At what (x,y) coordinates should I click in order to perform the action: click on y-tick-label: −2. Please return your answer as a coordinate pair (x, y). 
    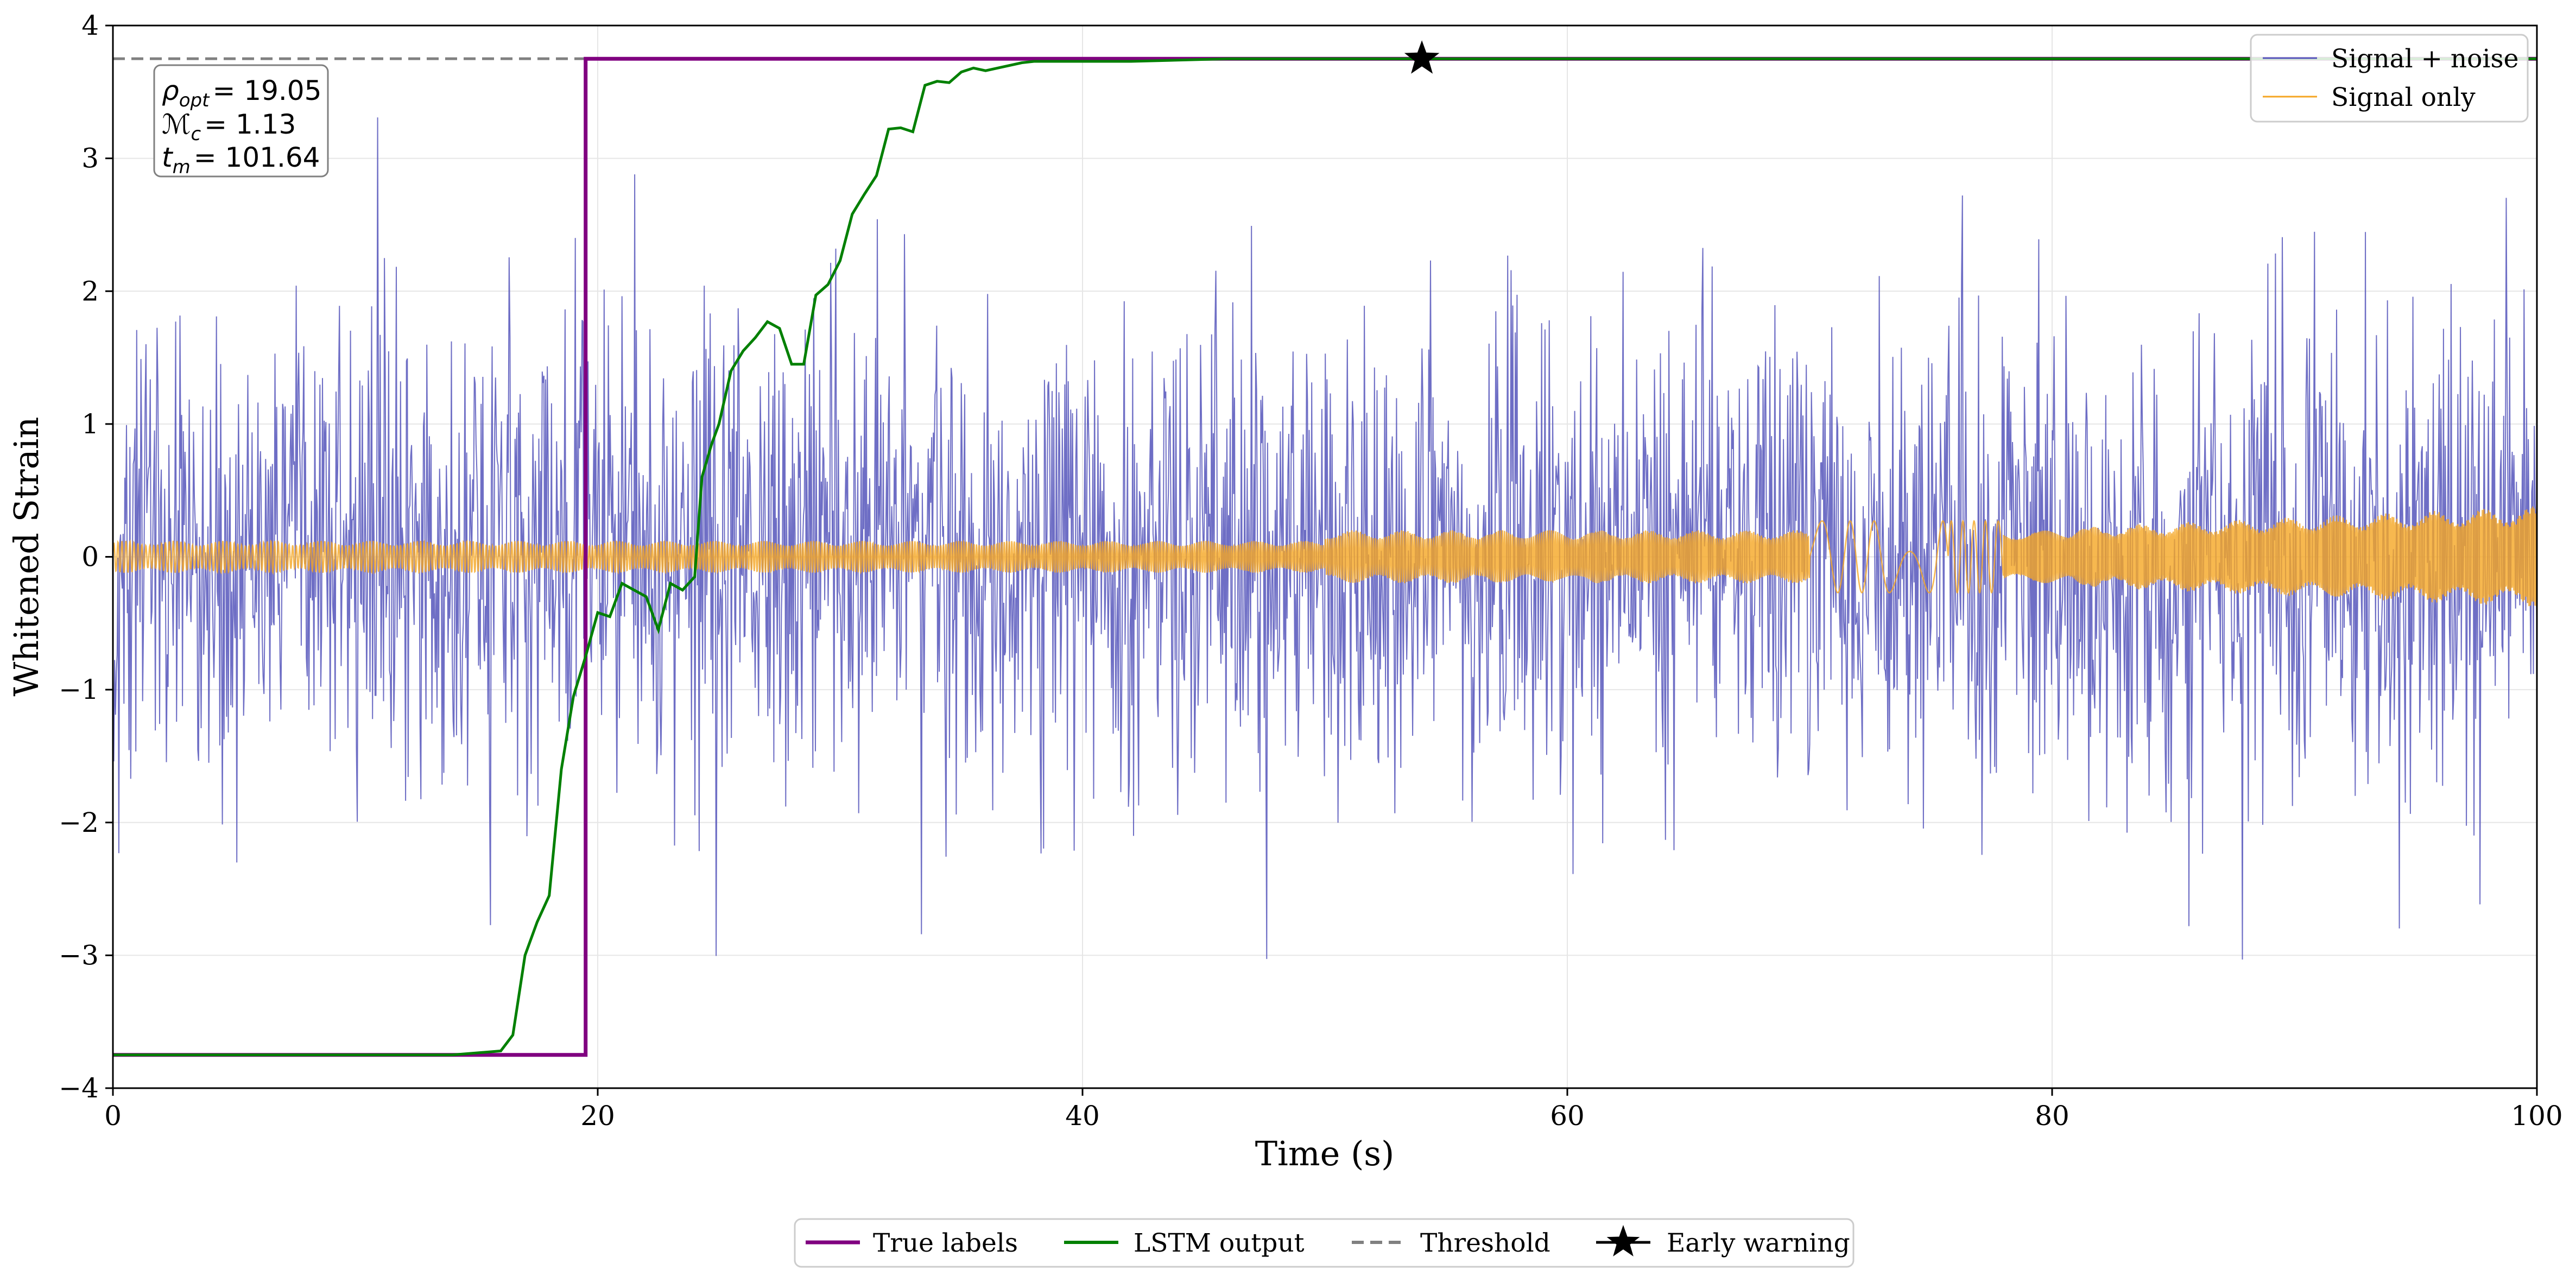
    Looking at the image, I should click on (79, 822).